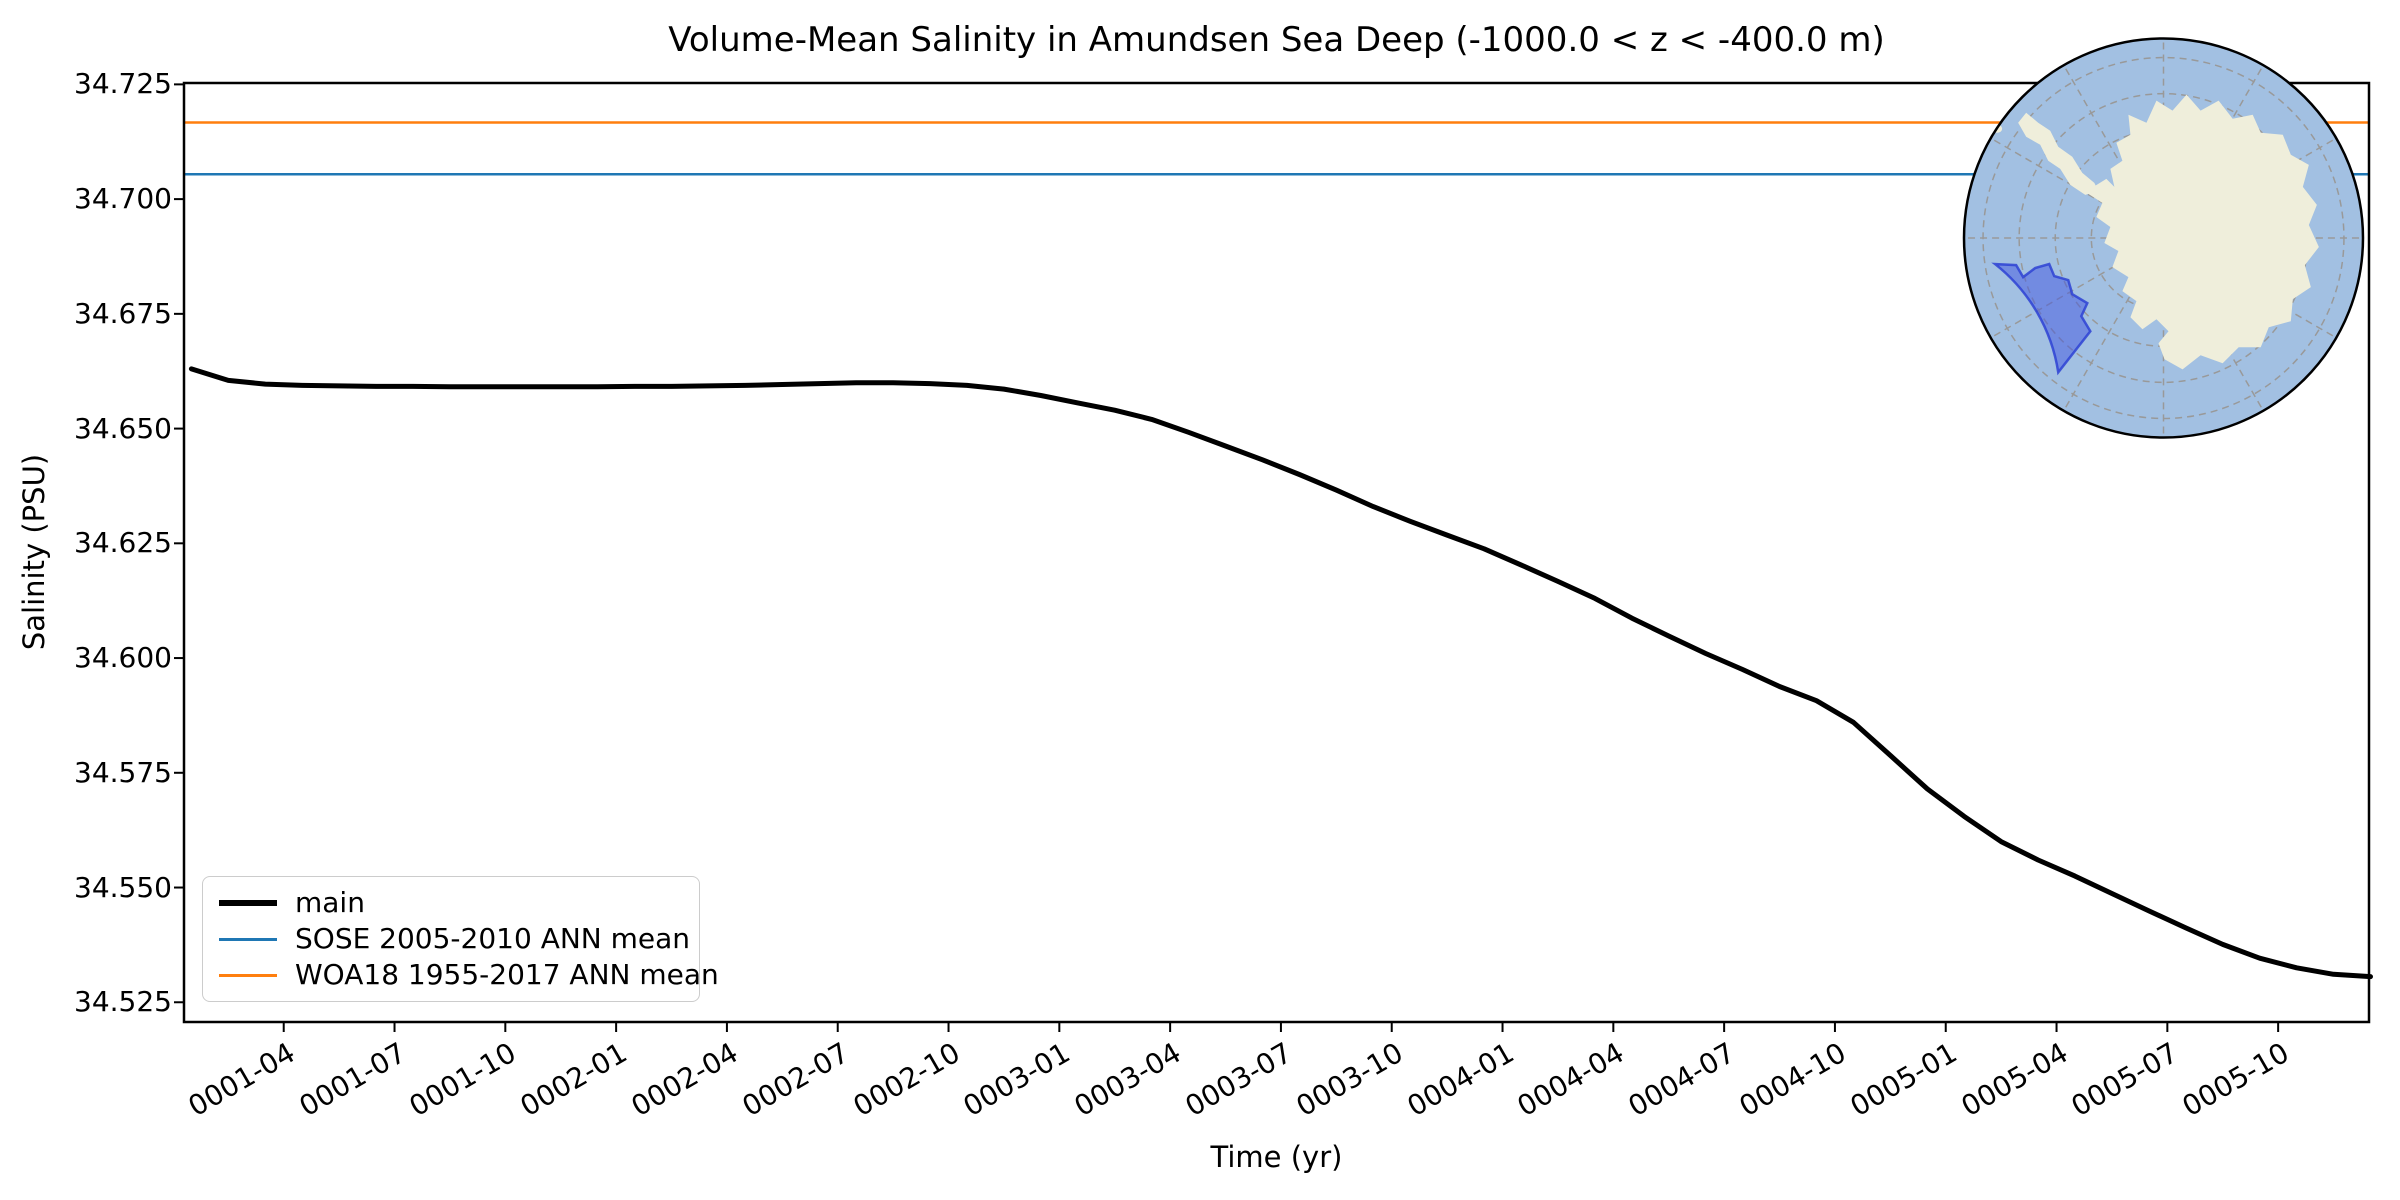 The width and height of the screenshot is (2400, 1200). I want to click on legend-item-label: WOA18 1955-2017 ANN mean, so click(507, 974).